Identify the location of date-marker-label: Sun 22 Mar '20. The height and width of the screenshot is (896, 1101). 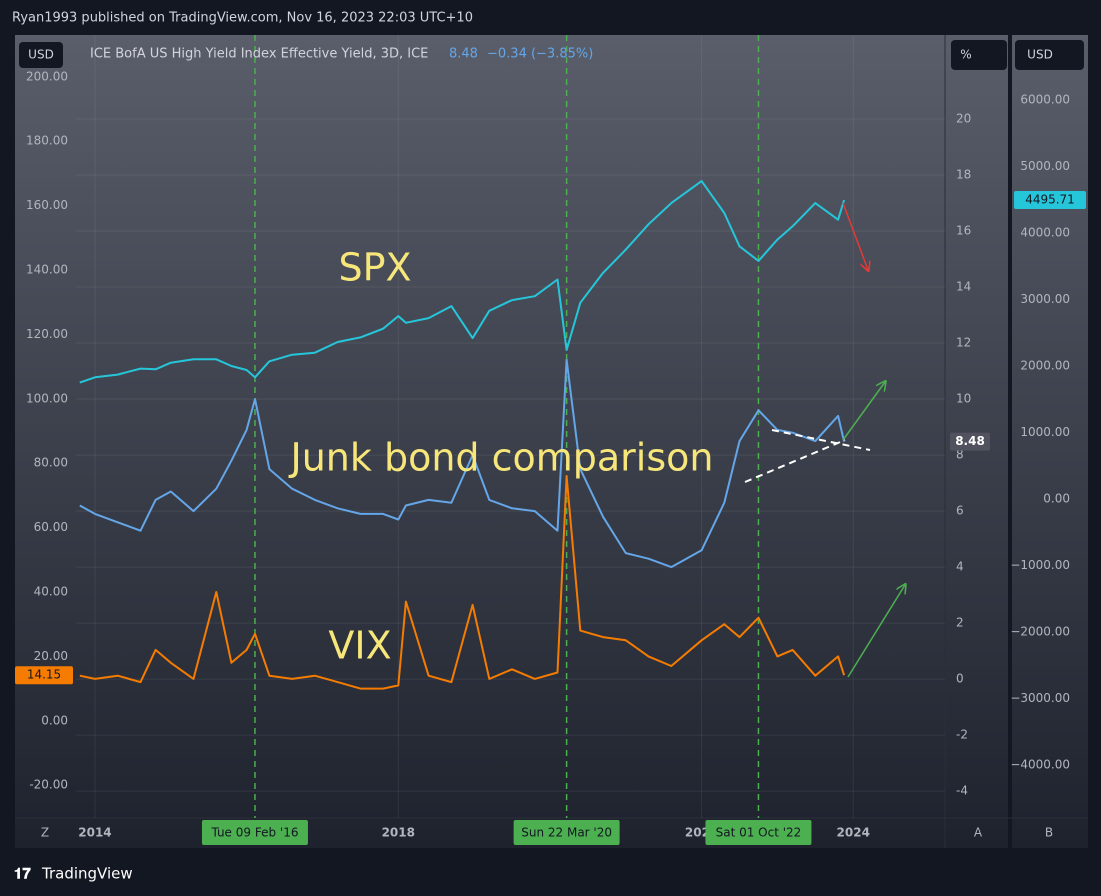
(566, 833).